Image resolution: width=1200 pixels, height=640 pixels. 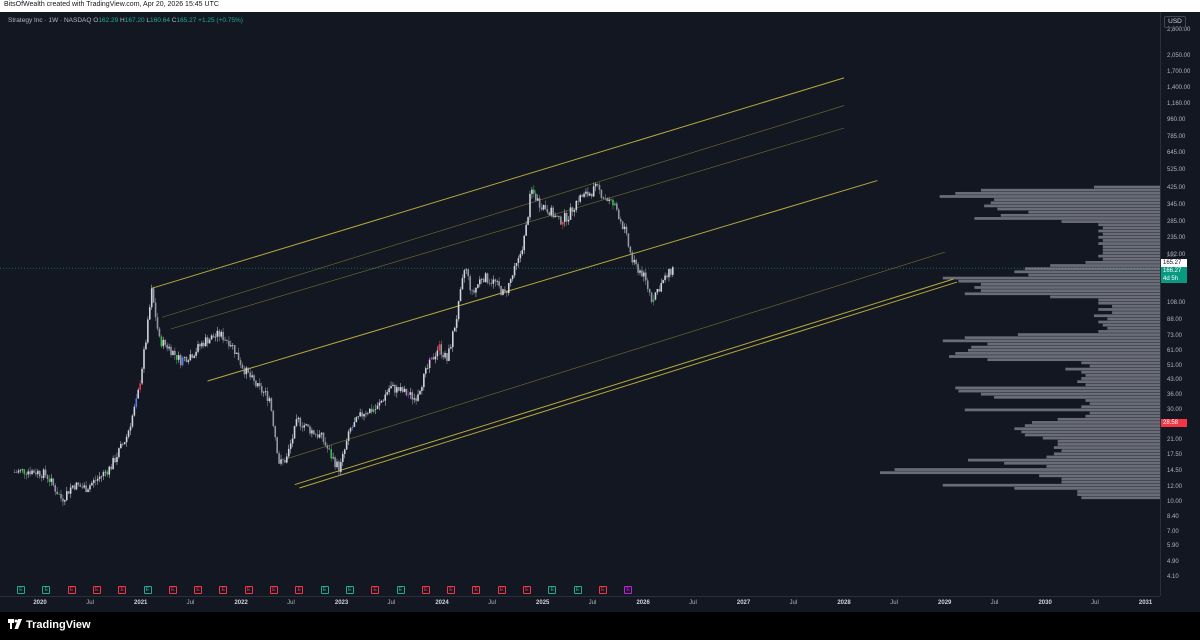 What do you see at coordinates (1175, 471) in the screenshot?
I see `price-tick: 14.50` at bounding box center [1175, 471].